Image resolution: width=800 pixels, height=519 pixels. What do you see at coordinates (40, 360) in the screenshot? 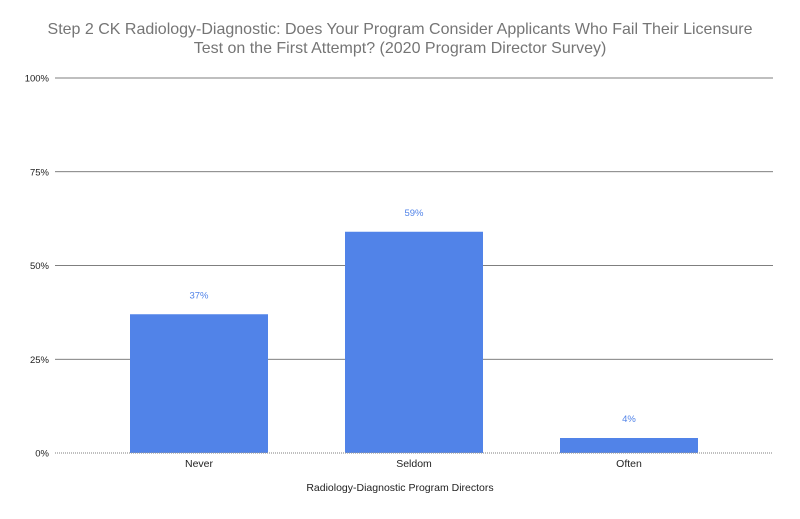
I see `y-tick-label: 25%` at bounding box center [40, 360].